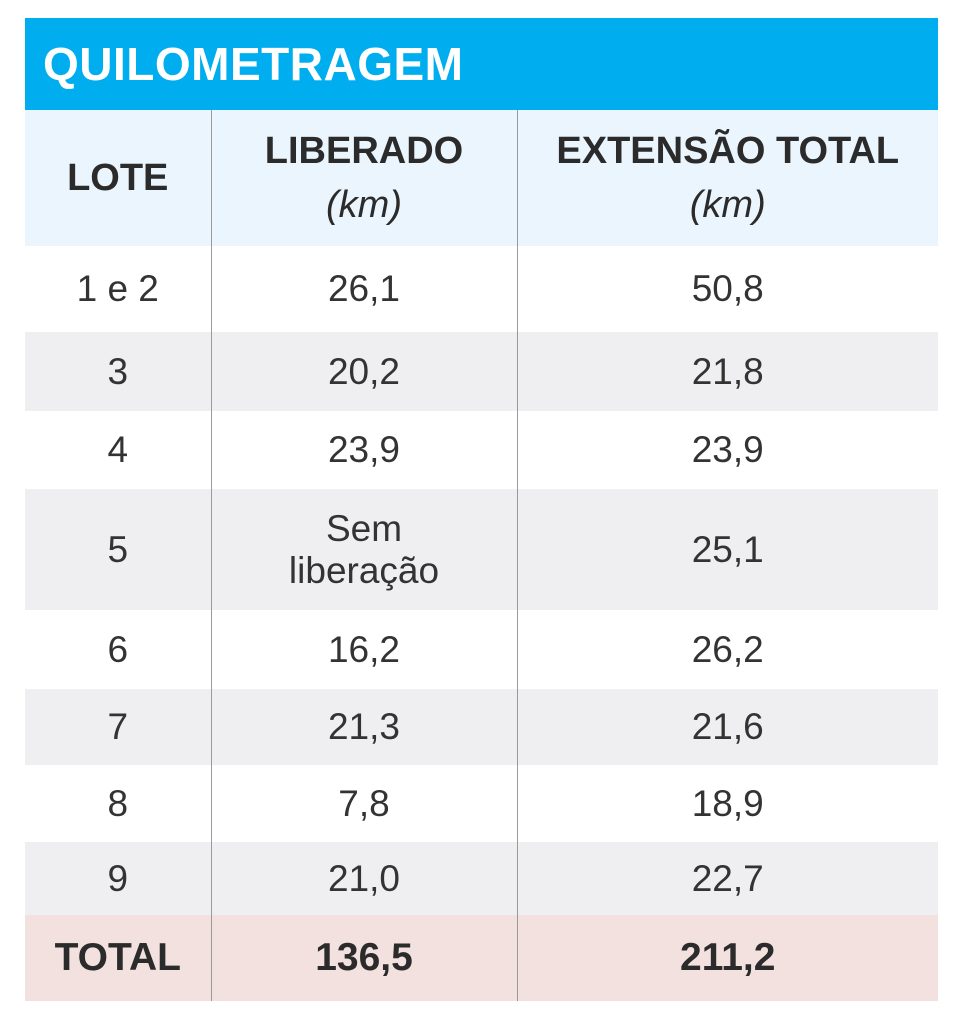  I want to click on cell-total: 21,8, so click(727, 371).